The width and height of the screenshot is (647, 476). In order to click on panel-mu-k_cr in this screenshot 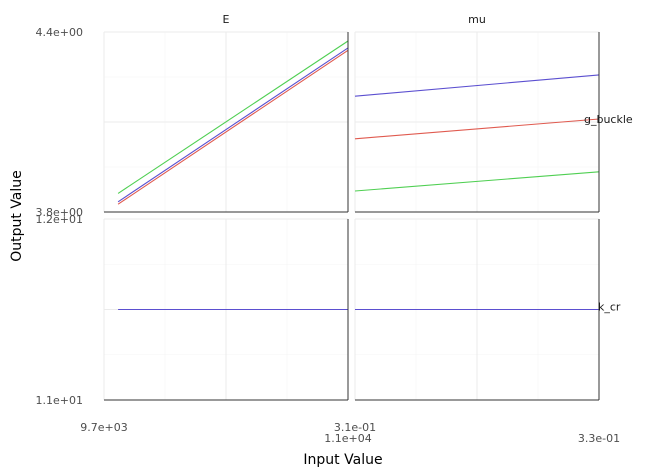, I will do `click(477, 309)`.